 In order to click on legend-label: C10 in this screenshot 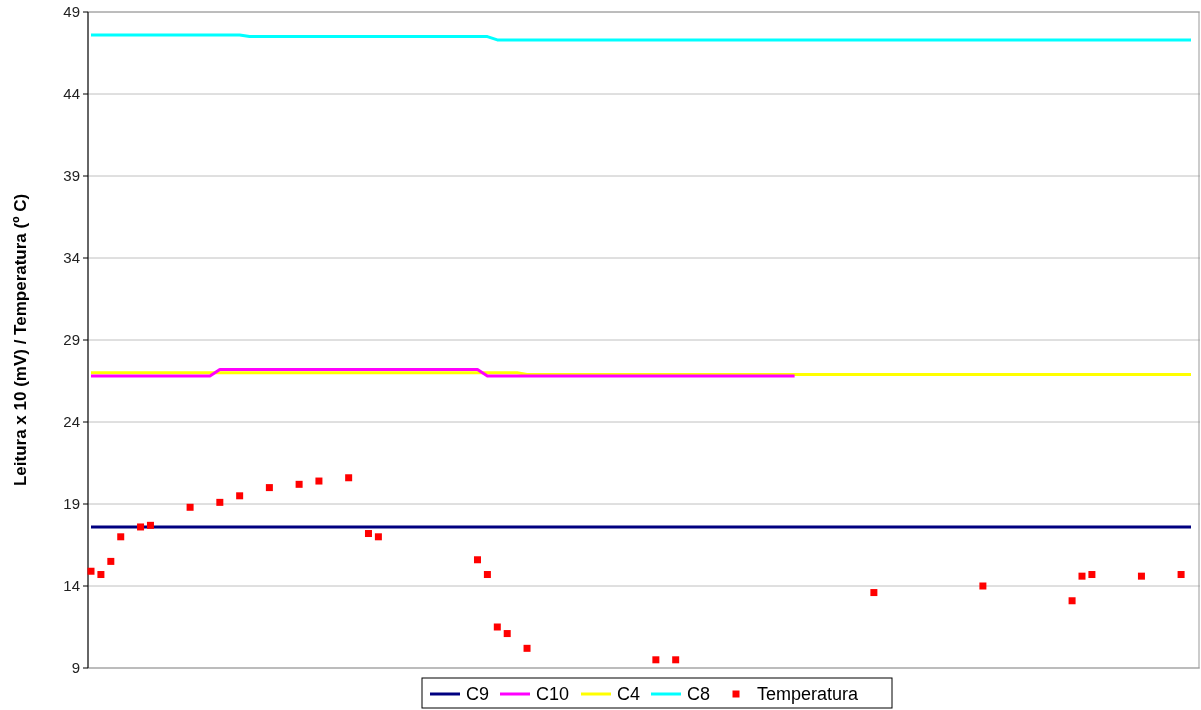, I will do `click(553, 694)`.